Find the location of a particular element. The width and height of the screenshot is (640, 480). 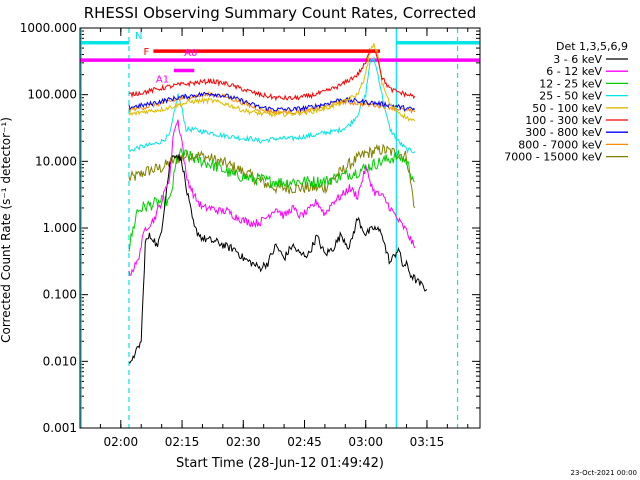

x-tick-label: 03:15 is located at coordinates (427, 442).